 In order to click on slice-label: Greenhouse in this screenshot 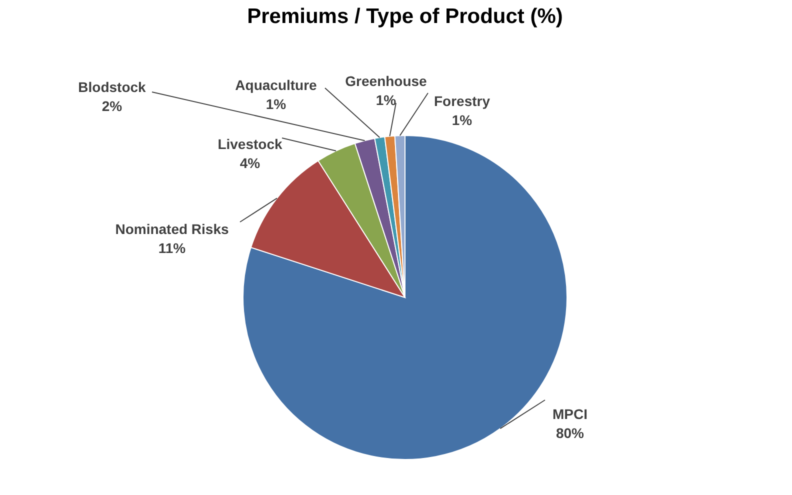, I will do `click(386, 81)`.